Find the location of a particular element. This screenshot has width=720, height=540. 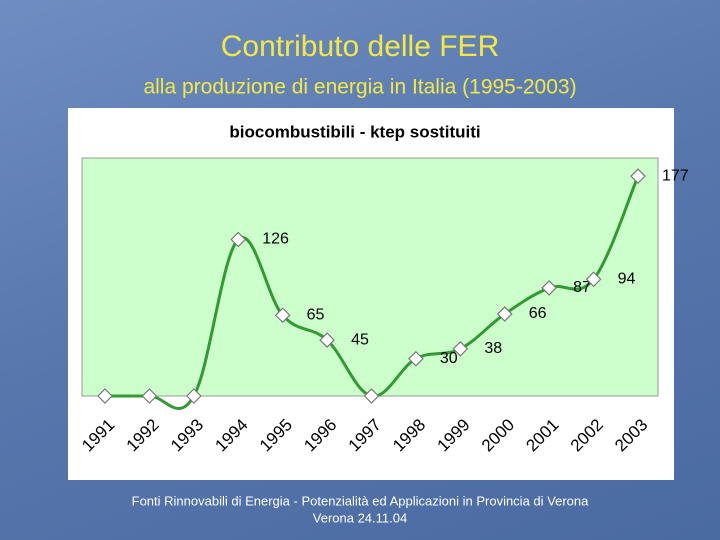

data-label: 30 is located at coordinates (449, 358).